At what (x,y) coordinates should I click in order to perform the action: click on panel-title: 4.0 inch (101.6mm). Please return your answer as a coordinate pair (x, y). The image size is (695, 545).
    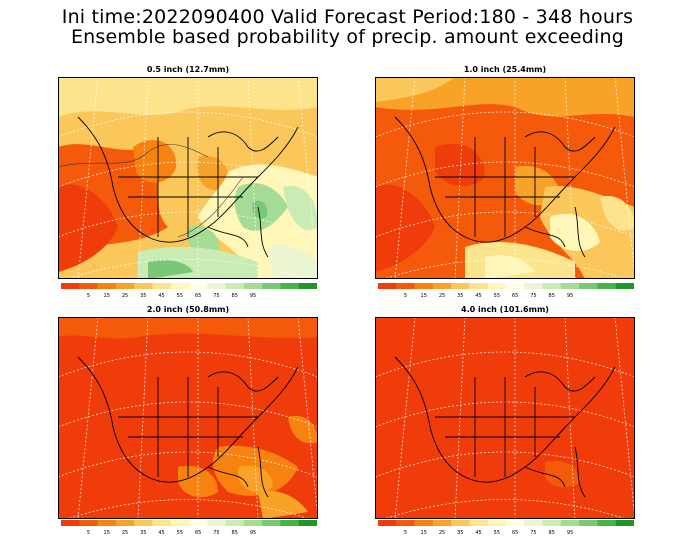
    Looking at the image, I should click on (505, 309).